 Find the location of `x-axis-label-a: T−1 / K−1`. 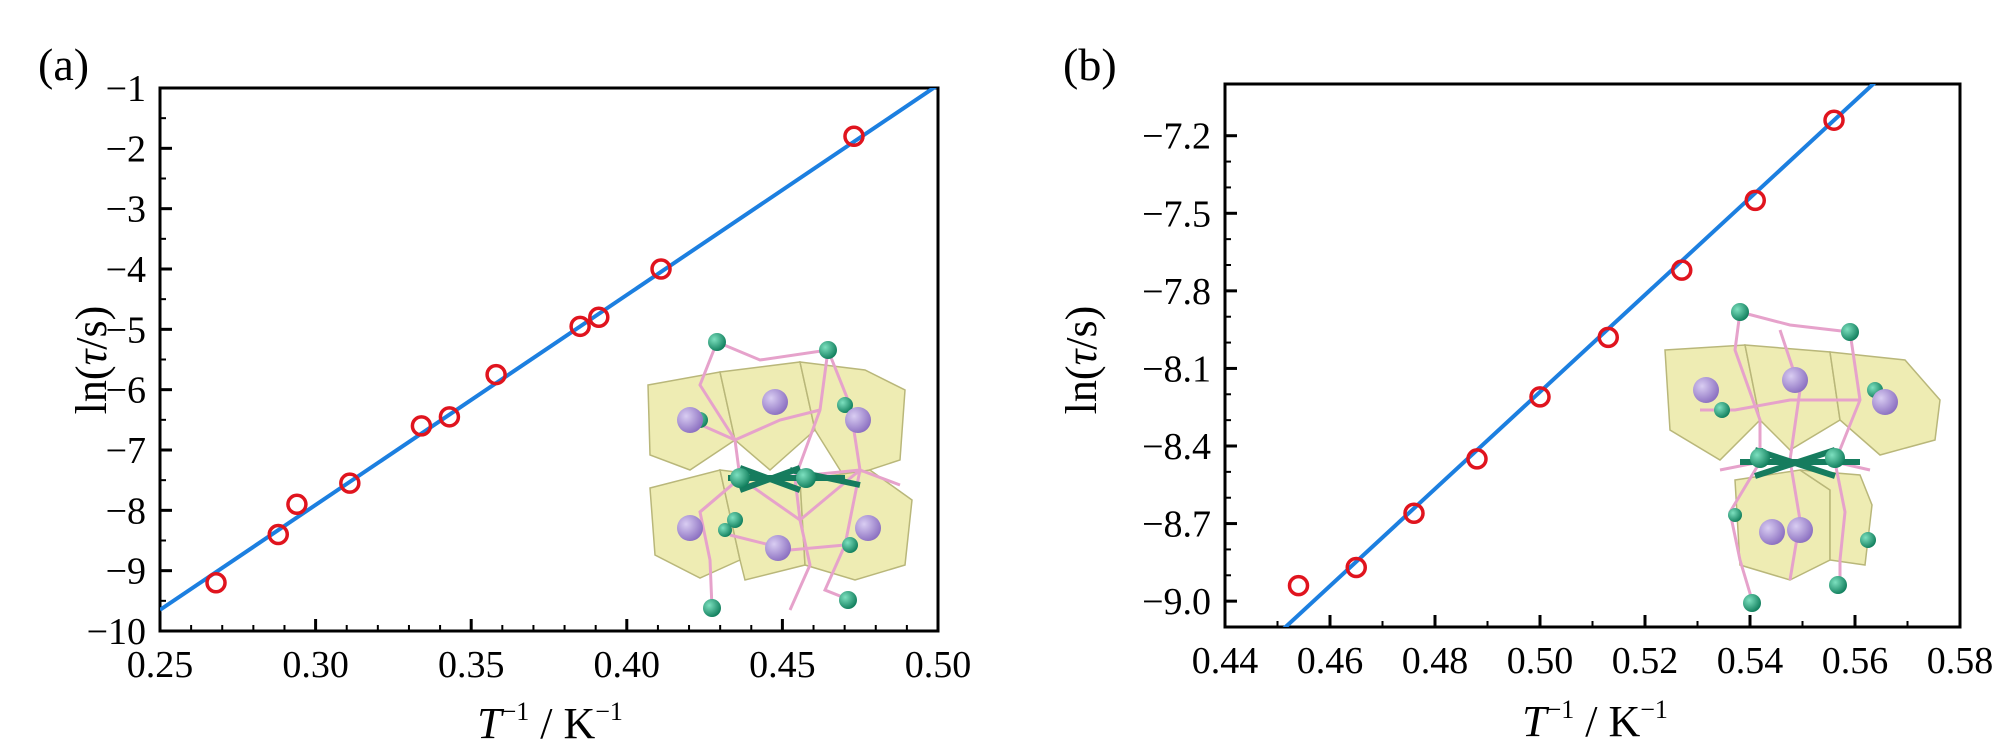

x-axis-label-a: T−1 / K−1 is located at coordinates (550, 722).